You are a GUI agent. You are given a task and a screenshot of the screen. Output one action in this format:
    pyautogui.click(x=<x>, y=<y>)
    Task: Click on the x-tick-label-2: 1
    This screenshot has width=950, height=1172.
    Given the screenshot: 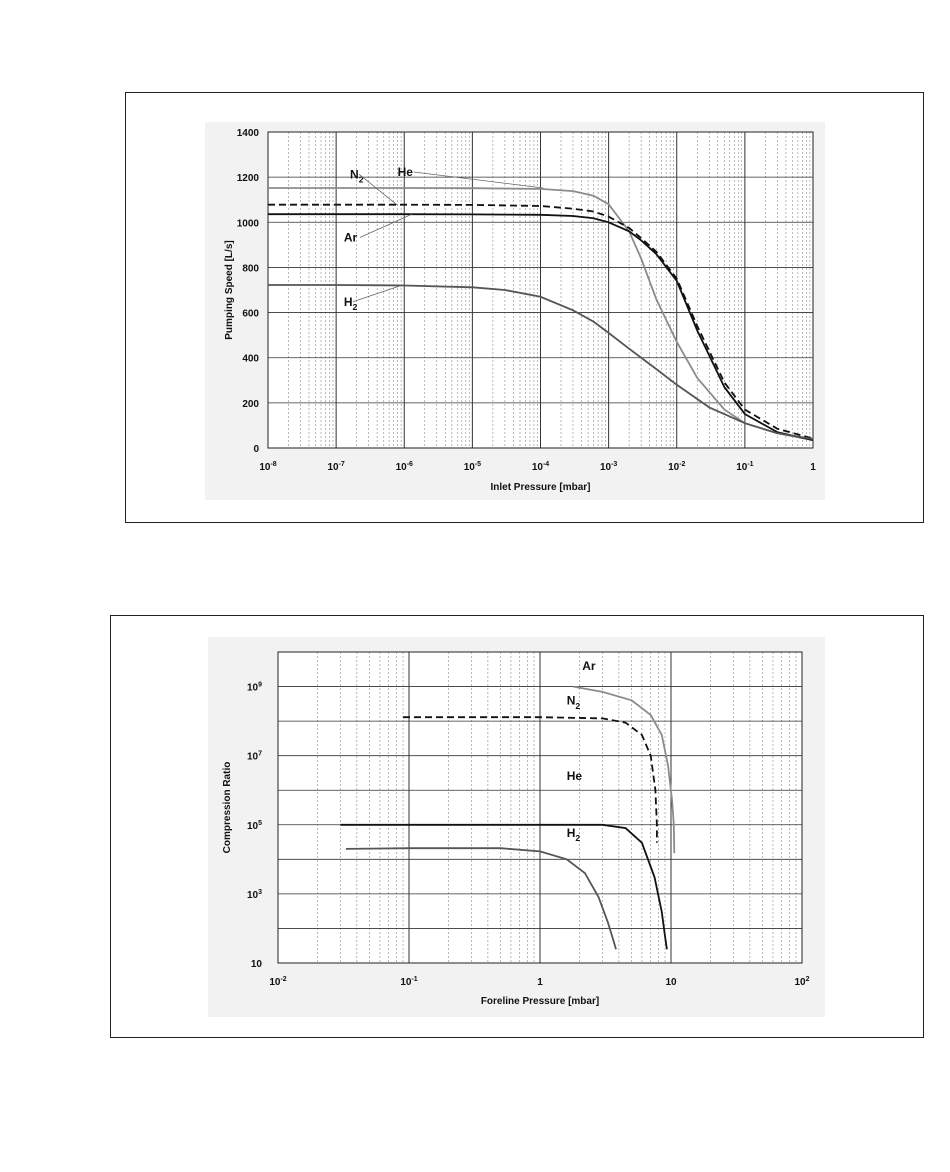 What is the action you would take?
    pyautogui.click(x=540, y=982)
    